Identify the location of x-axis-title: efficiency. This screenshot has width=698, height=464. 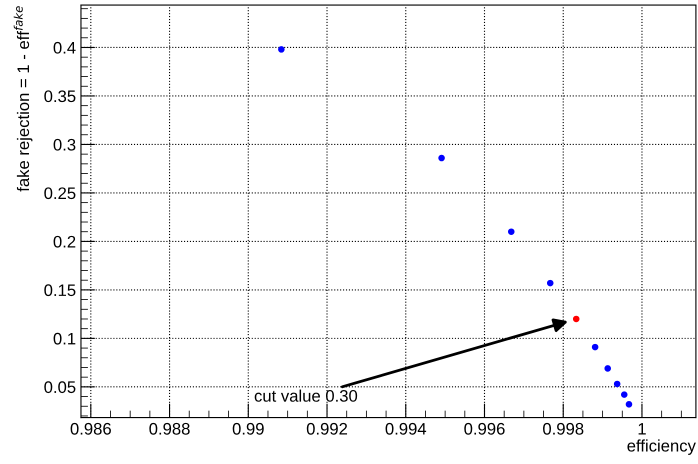
(661, 447).